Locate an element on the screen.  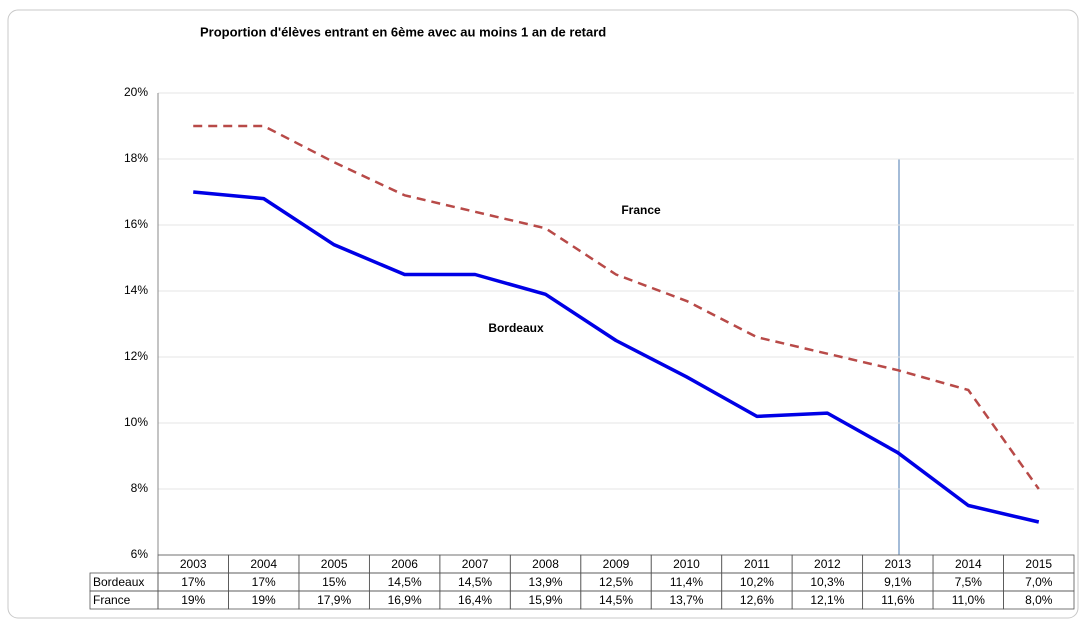
x-tick-label: 2014 is located at coordinates (968, 564).